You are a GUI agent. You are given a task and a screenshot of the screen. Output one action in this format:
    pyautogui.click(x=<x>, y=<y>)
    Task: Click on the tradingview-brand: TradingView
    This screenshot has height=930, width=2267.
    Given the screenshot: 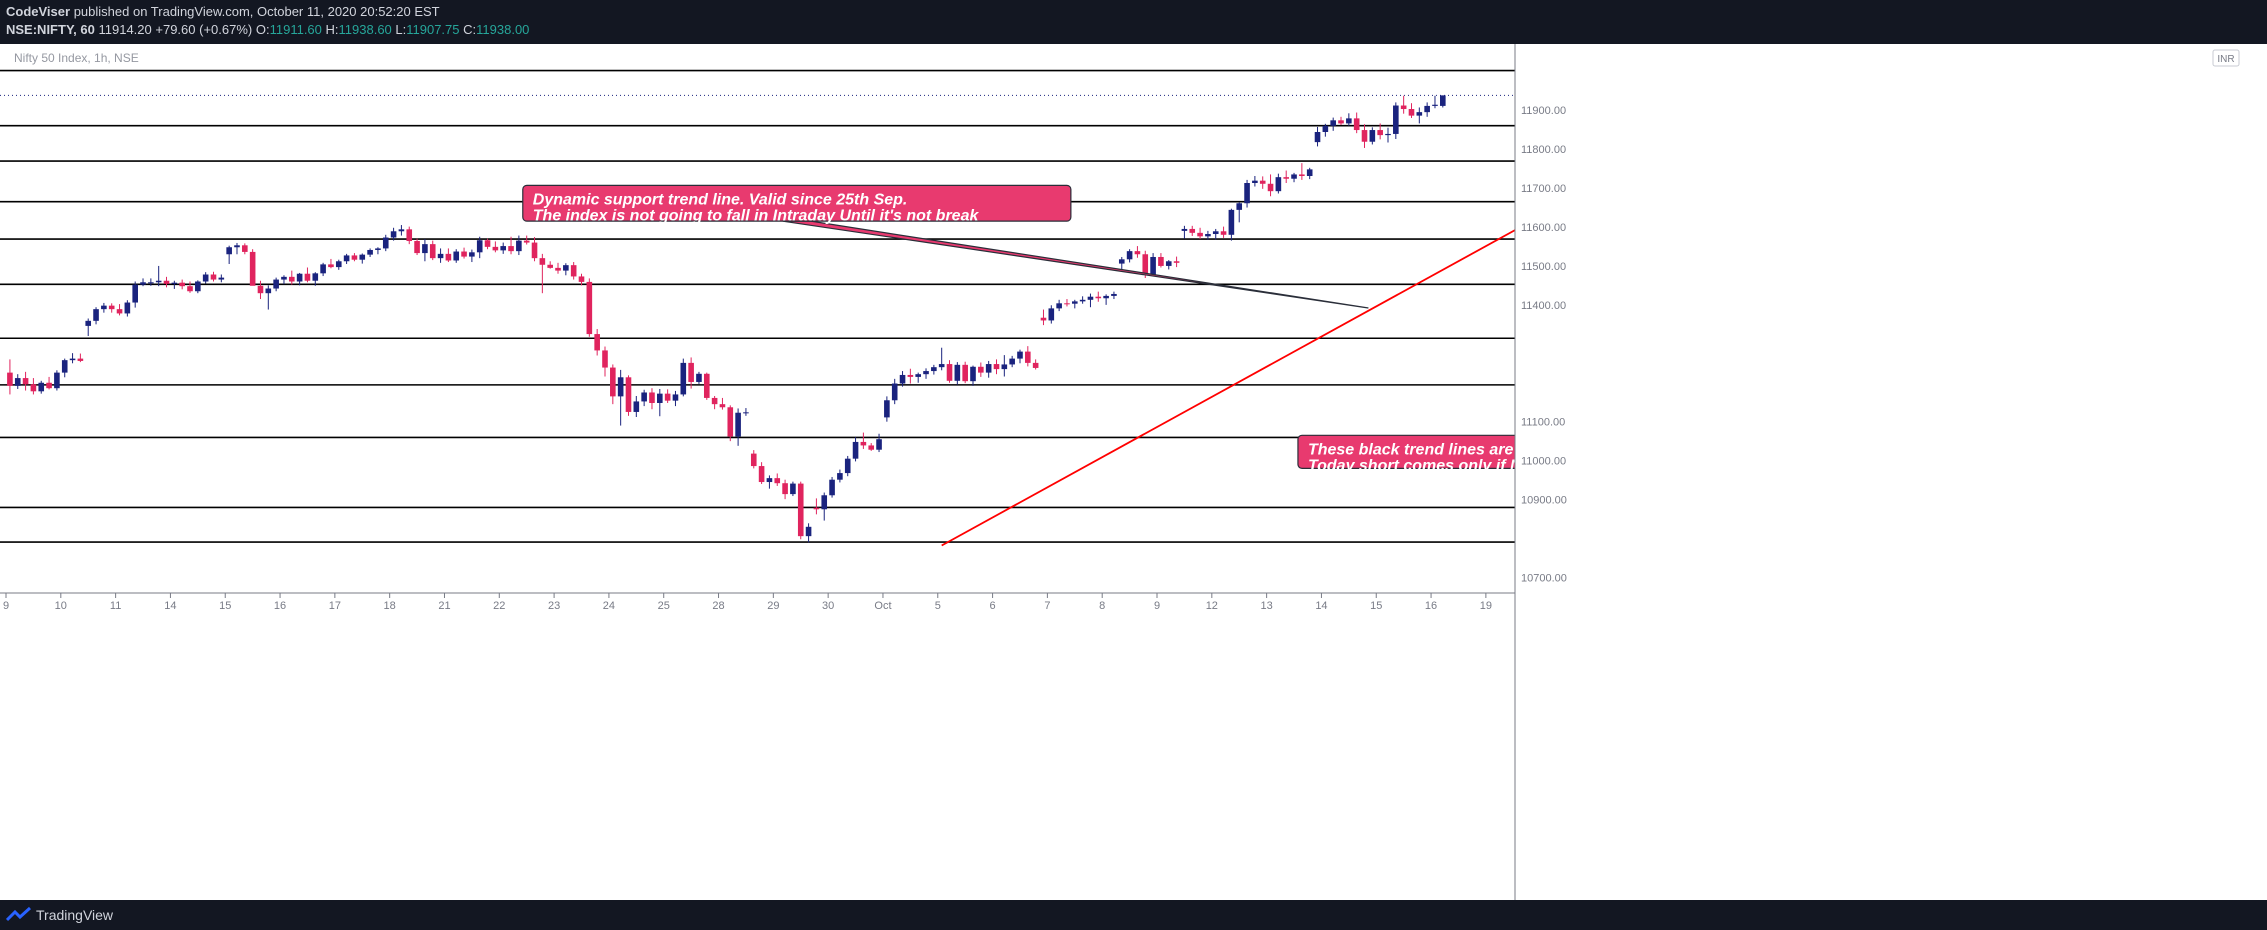 What is the action you would take?
    pyautogui.click(x=75, y=915)
    